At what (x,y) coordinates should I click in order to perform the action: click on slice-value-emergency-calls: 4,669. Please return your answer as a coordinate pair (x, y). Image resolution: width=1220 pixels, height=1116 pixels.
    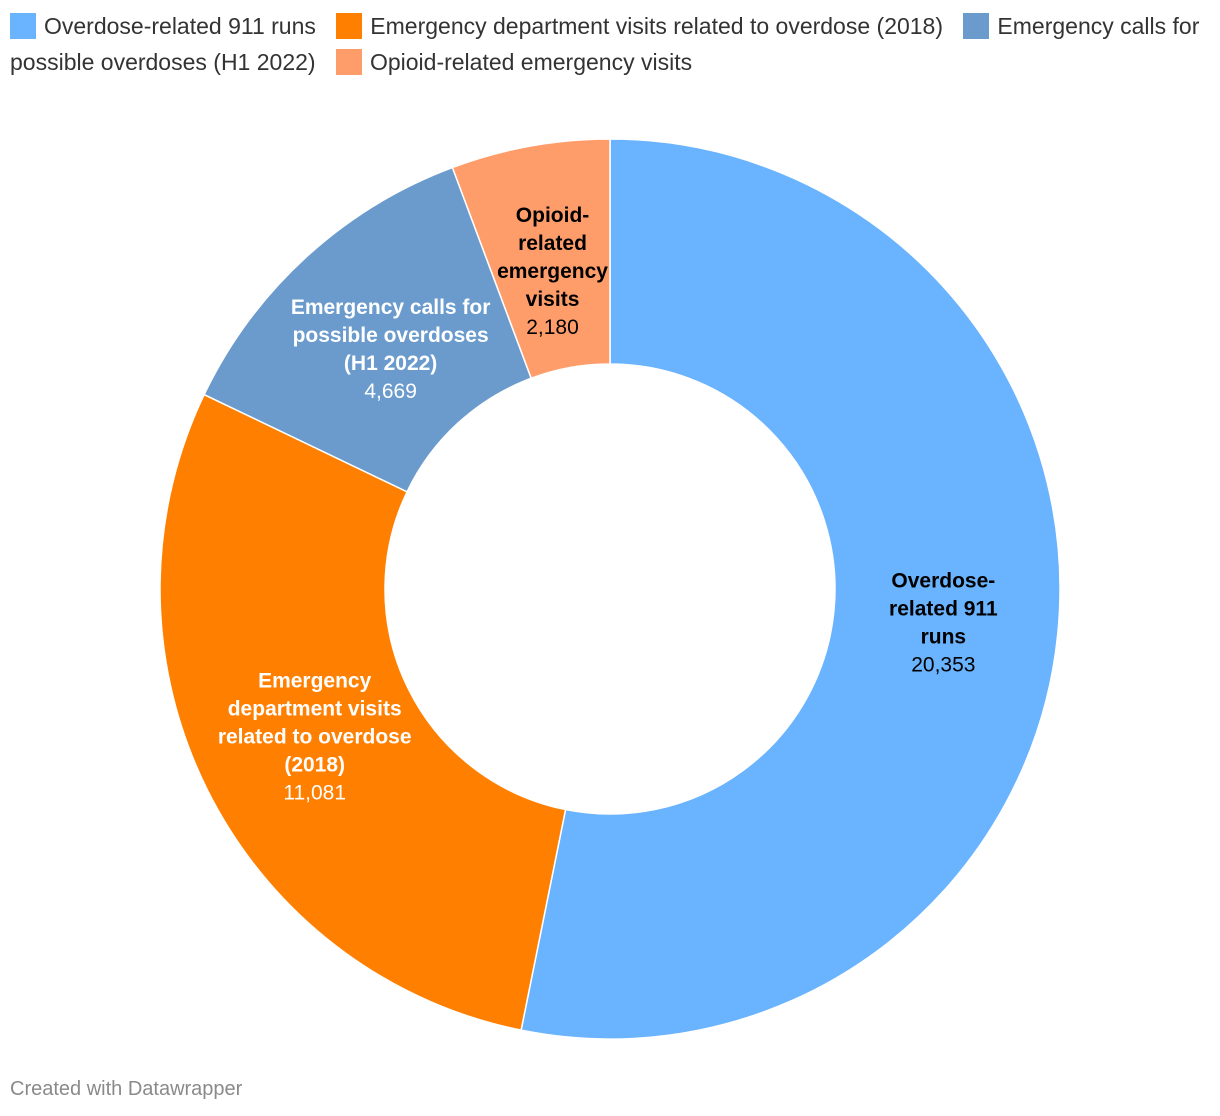
    Looking at the image, I should click on (390, 391).